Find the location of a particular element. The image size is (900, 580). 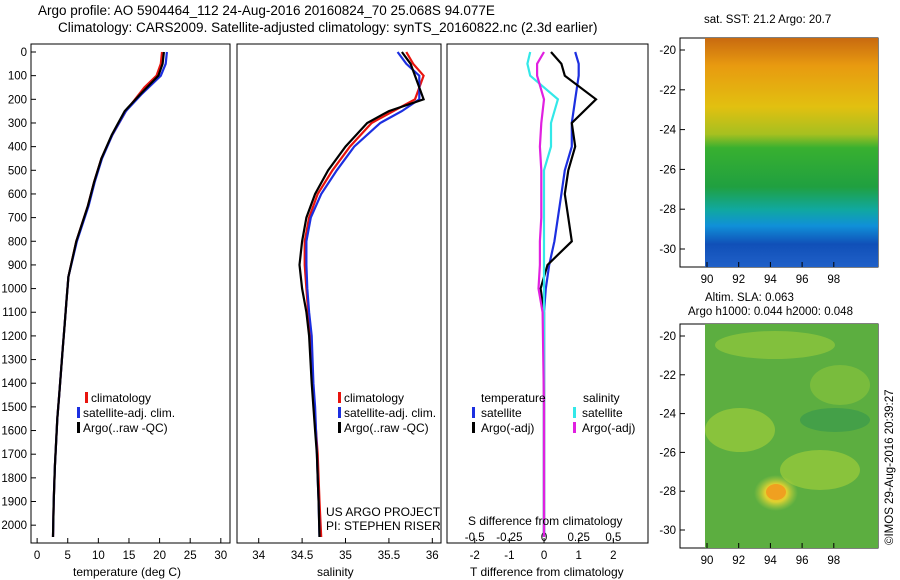

legend-label-t-satellite: satellite is located at coordinates (501, 413).